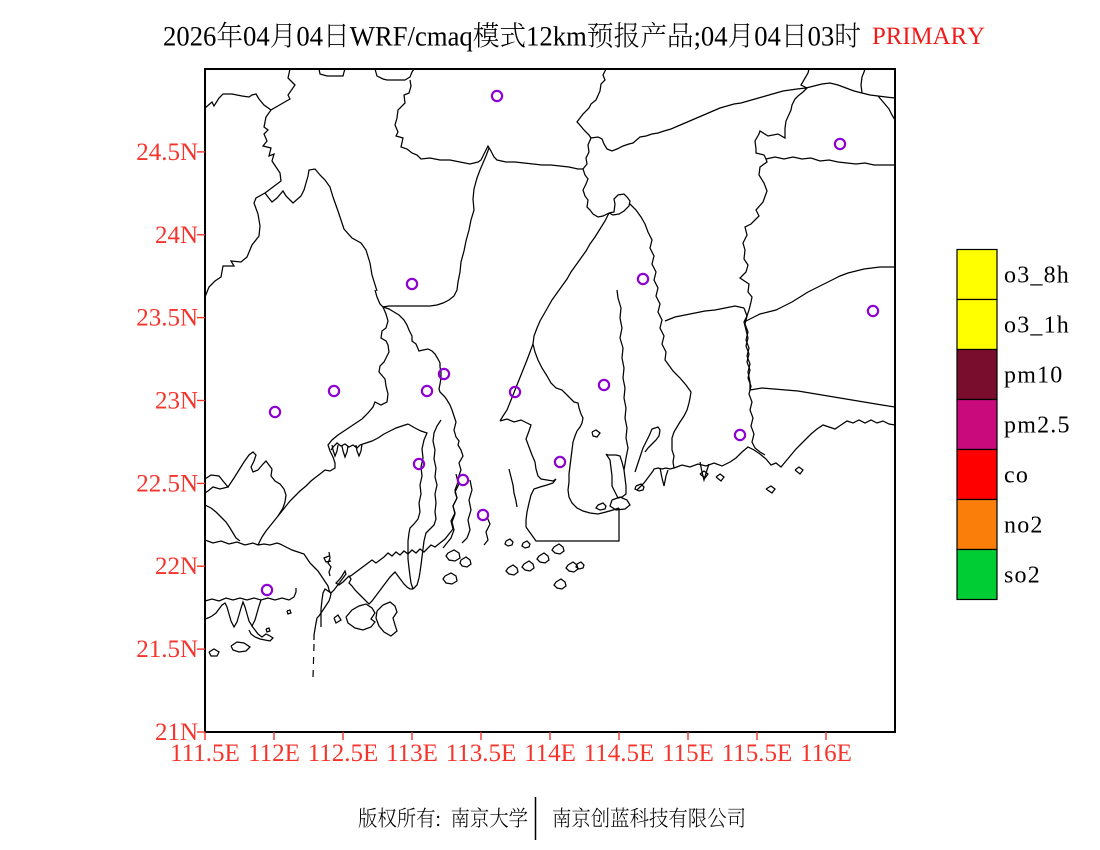 This screenshot has width=1100, height=850. Describe the element at coordinates (176, 566) in the screenshot. I see `svg-text: 22N` at that location.